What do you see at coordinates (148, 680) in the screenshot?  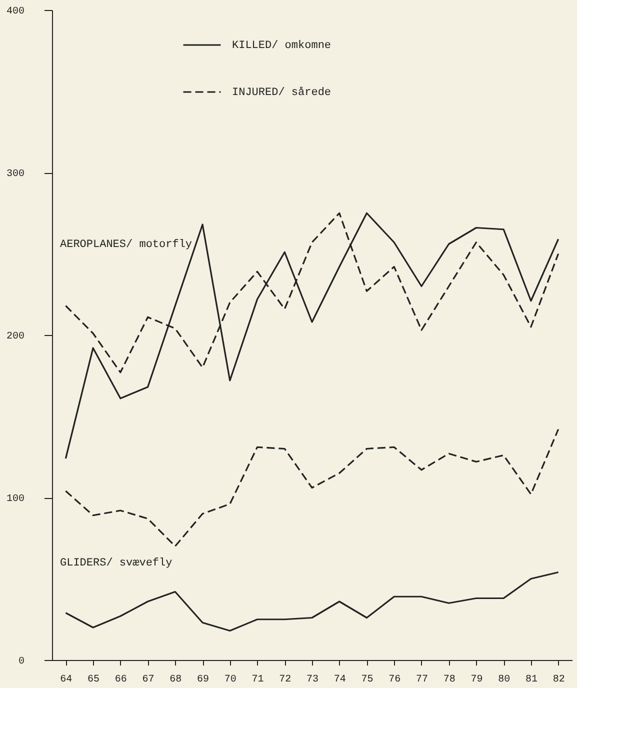 I see `x-tick-label: 67` at bounding box center [148, 680].